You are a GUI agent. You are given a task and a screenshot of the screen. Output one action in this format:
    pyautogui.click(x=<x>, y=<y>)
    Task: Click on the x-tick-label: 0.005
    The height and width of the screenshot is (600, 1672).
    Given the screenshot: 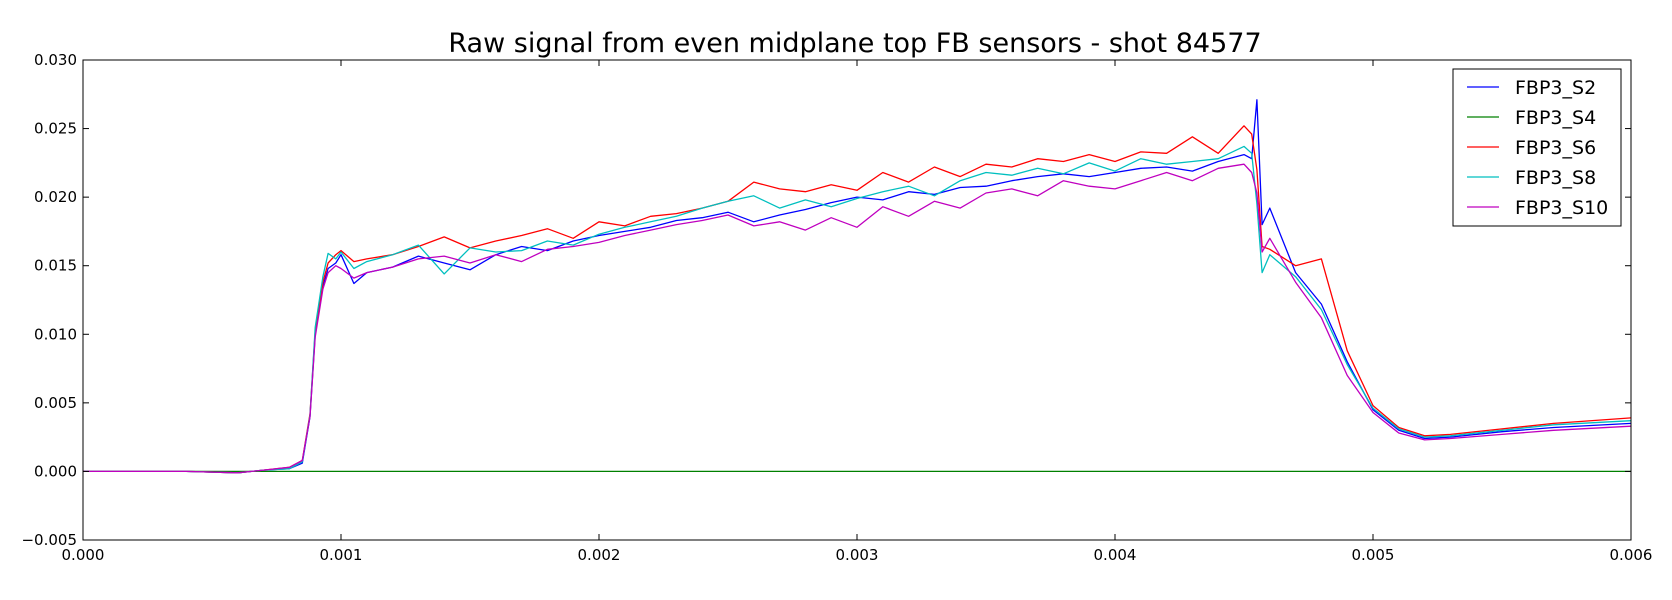 What is the action you would take?
    pyautogui.click(x=1373, y=555)
    